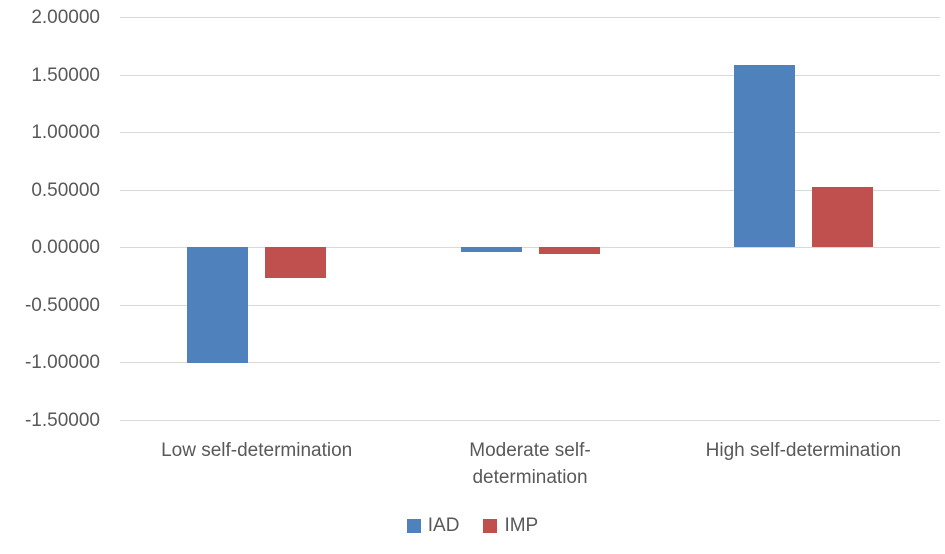 The height and width of the screenshot is (554, 945). What do you see at coordinates (472, 525) in the screenshot?
I see `legend: IAD IMP` at bounding box center [472, 525].